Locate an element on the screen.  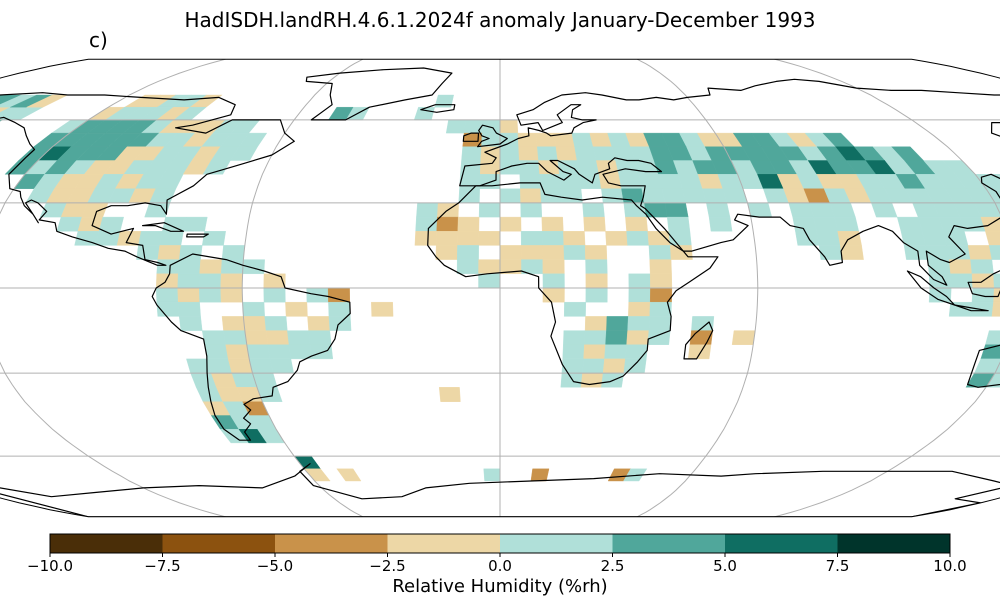
panel-label: c) is located at coordinates (98, 40).